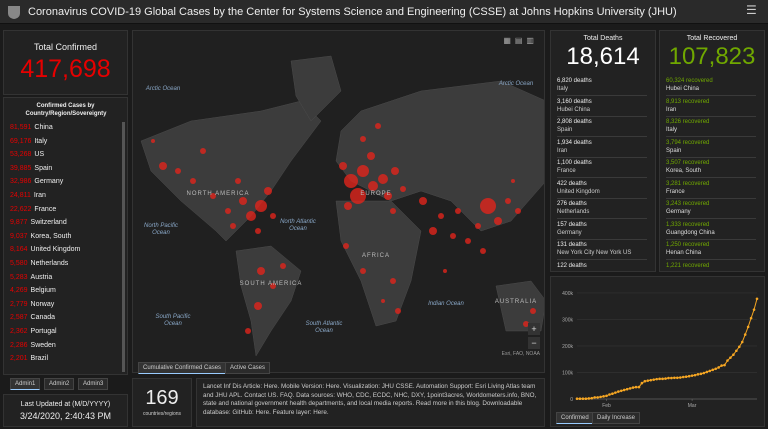 Image resolution: width=768 pixels, height=429 pixels. Describe the element at coordinates (602, 107) in the screenshot. I see `stat-row: 3,160 deaths Hubei China` at that location.